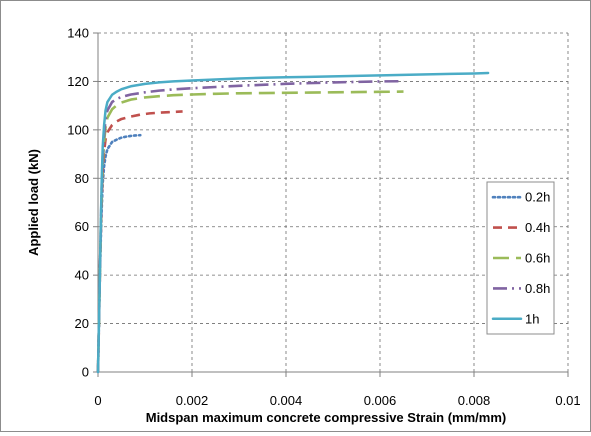 This screenshot has height=436, width=591. Describe the element at coordinates (380, 400) in the screenshot. I see `x-tick-label-3: 0.006` at that location.